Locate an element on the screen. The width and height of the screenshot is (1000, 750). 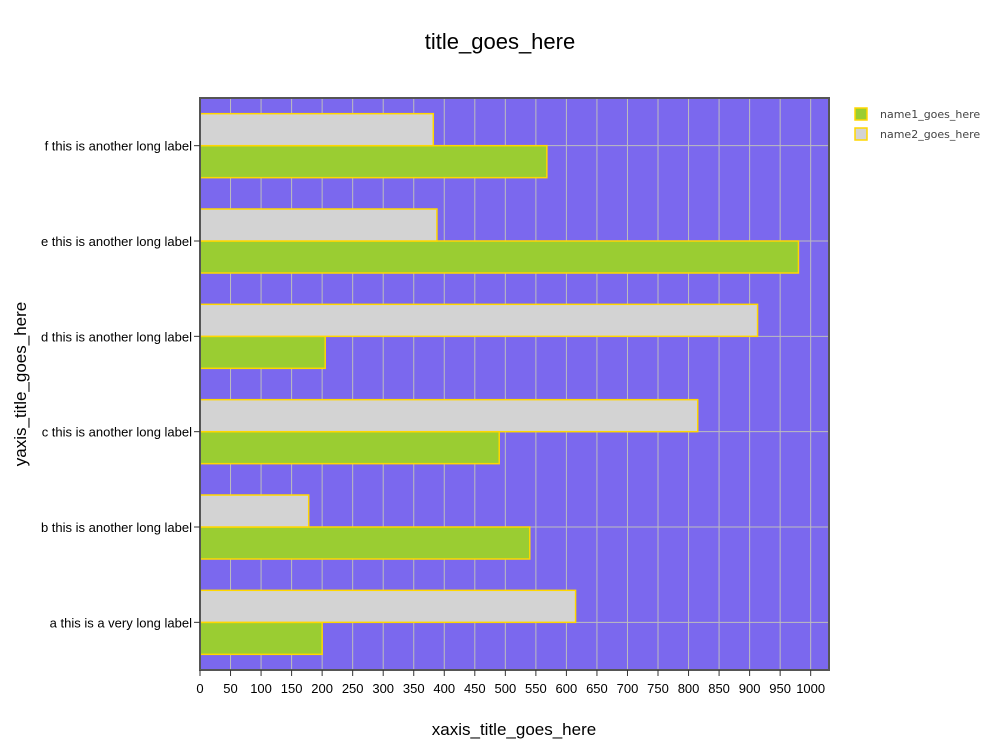
x-tick-label: 900 is located at coordinates (750, 688).